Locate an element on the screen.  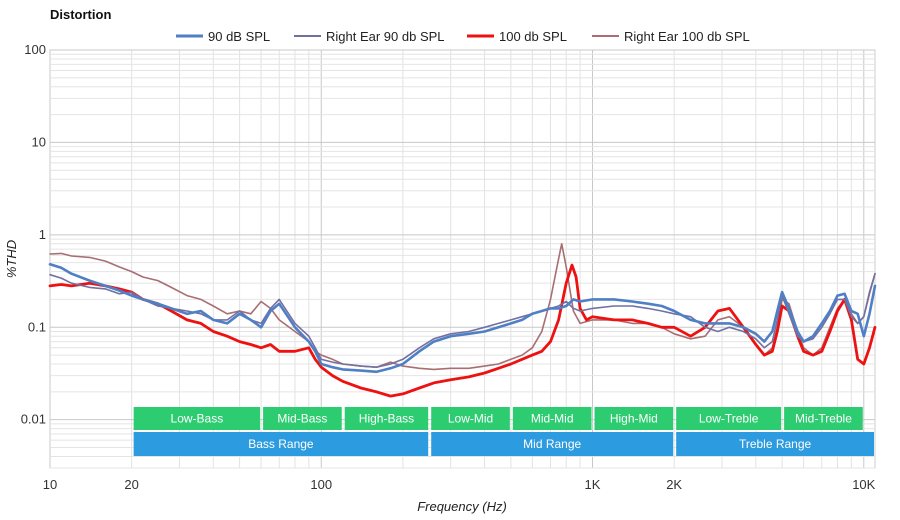
band-bands_top-label: High-Bass is located at coordinates (386, 419).